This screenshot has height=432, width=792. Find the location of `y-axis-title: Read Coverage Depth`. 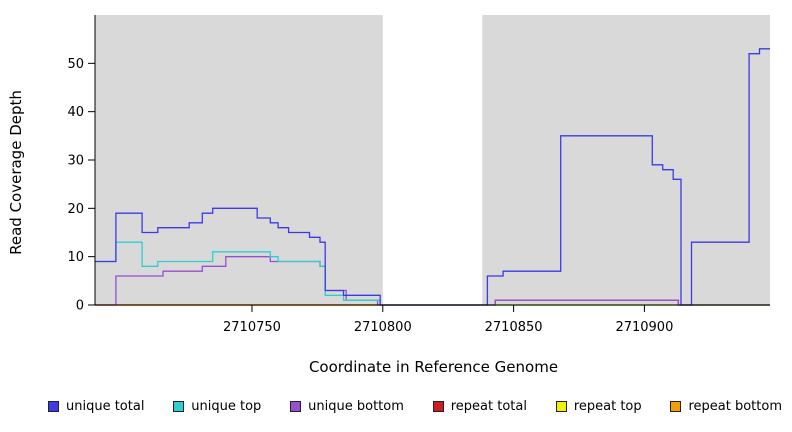

y-axis-title: Read Coverage Depth is located at coordinates (16, 172).